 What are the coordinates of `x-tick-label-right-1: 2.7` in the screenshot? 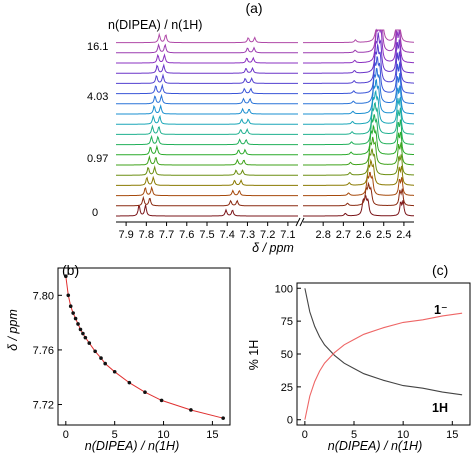 It's located at (343, 235).